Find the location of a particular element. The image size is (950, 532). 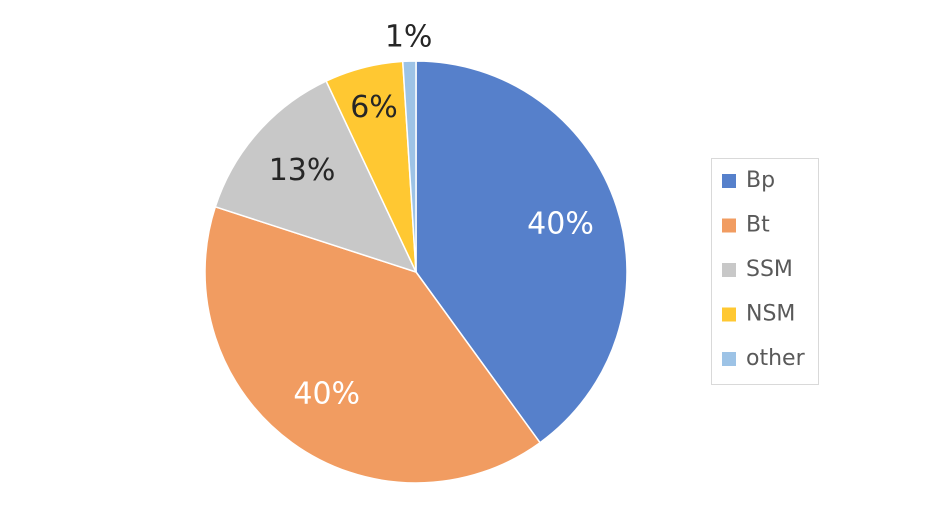

legend-label: other is located at coordinates (776, 358).